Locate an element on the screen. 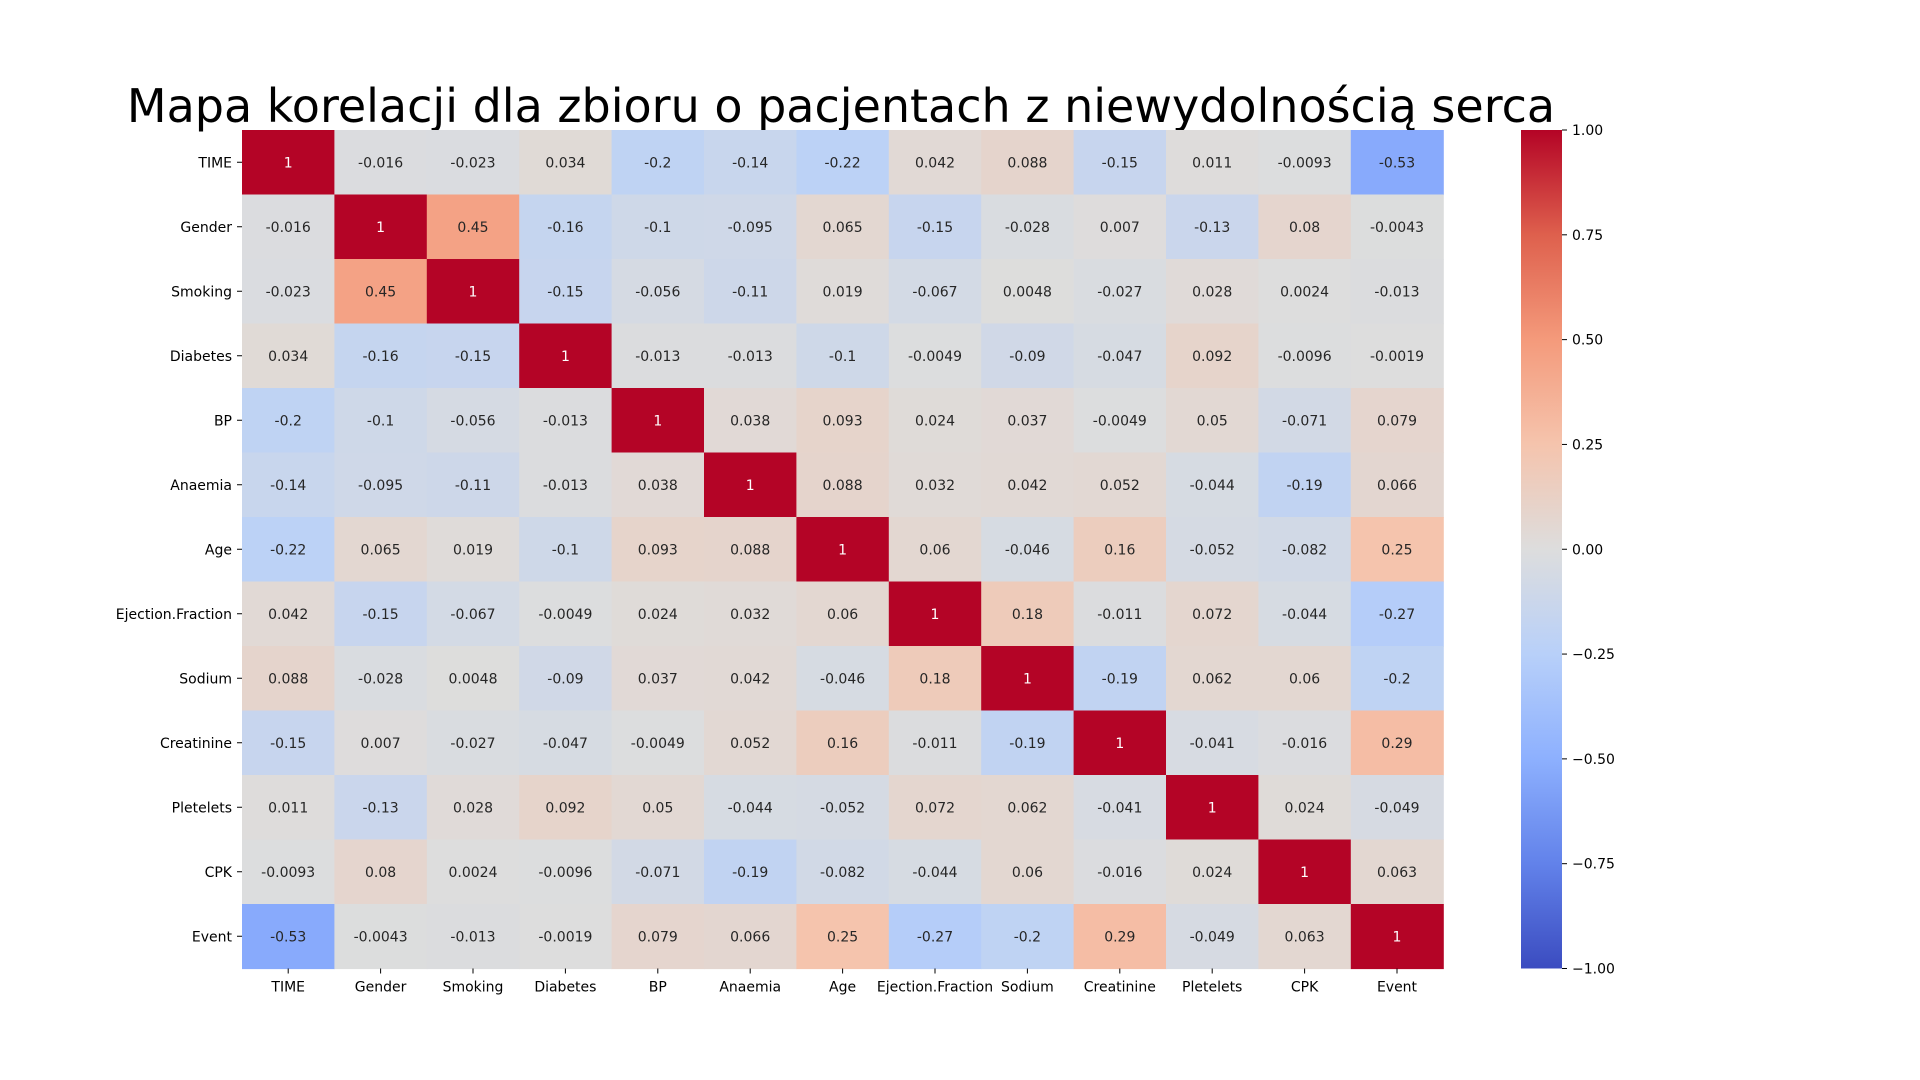  heatmap-cell-Sodium-Sodium is located at coordinates (1028, 679).